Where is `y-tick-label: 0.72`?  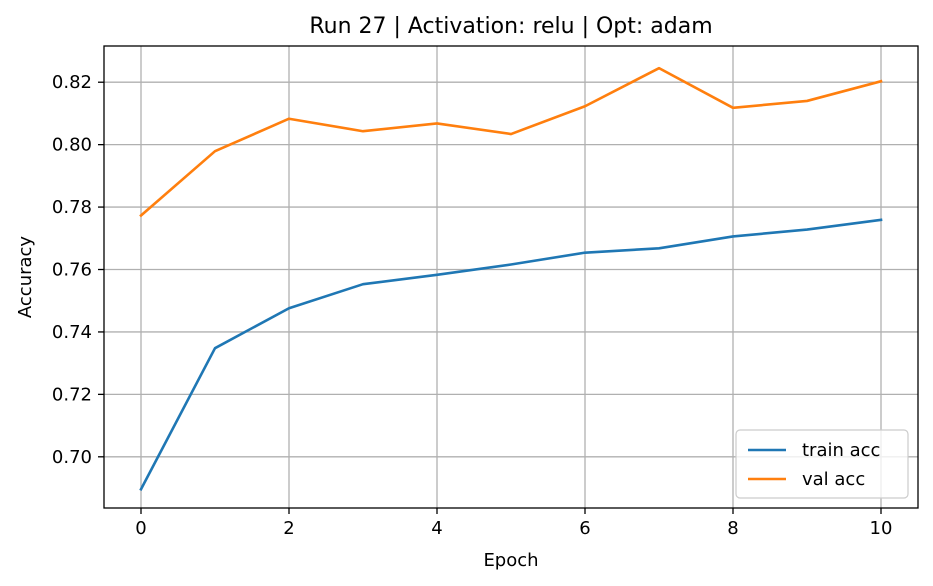
y-tick-label: 0.72 is located at coordinates (72, 394).